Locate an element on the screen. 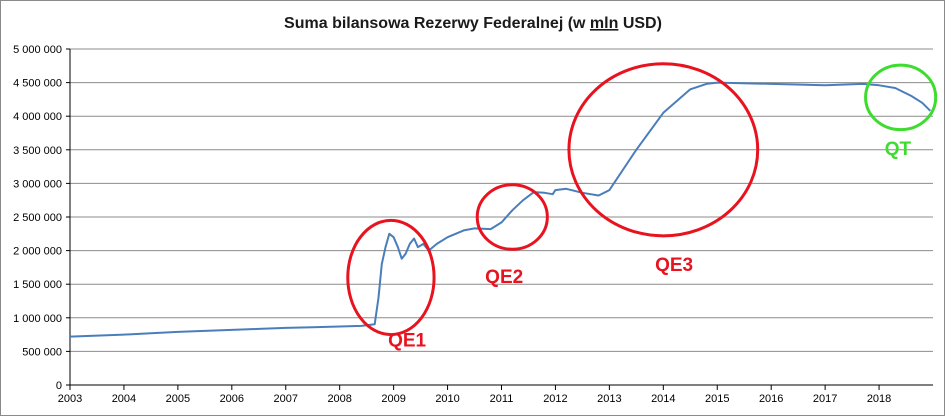 Image resolution: width=945 pixels, height=417 pixels. y-tick-label: 2 500 000 is located at coordinates (37, 218).